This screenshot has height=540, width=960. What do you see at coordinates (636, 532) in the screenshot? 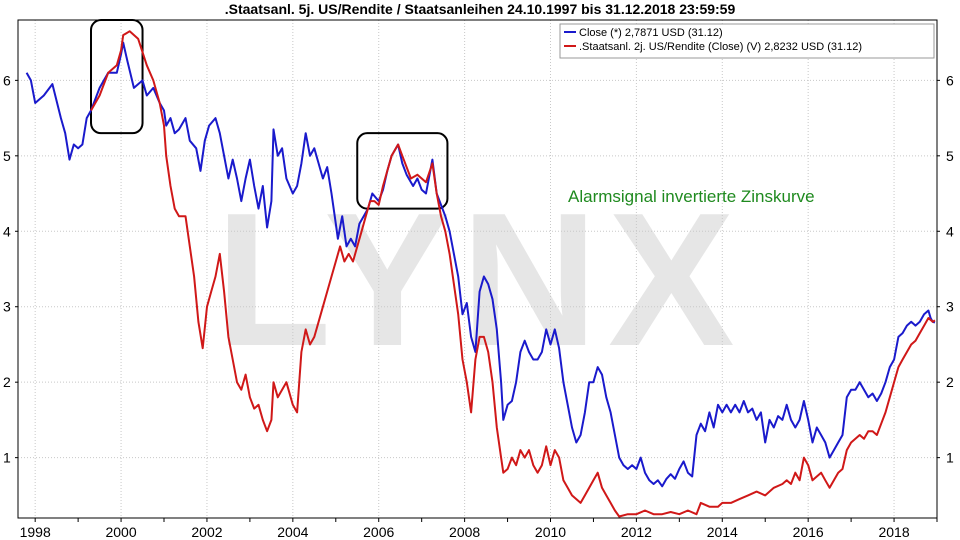
I see `x-tick-label: 2012` at bounding box center [636, 532].